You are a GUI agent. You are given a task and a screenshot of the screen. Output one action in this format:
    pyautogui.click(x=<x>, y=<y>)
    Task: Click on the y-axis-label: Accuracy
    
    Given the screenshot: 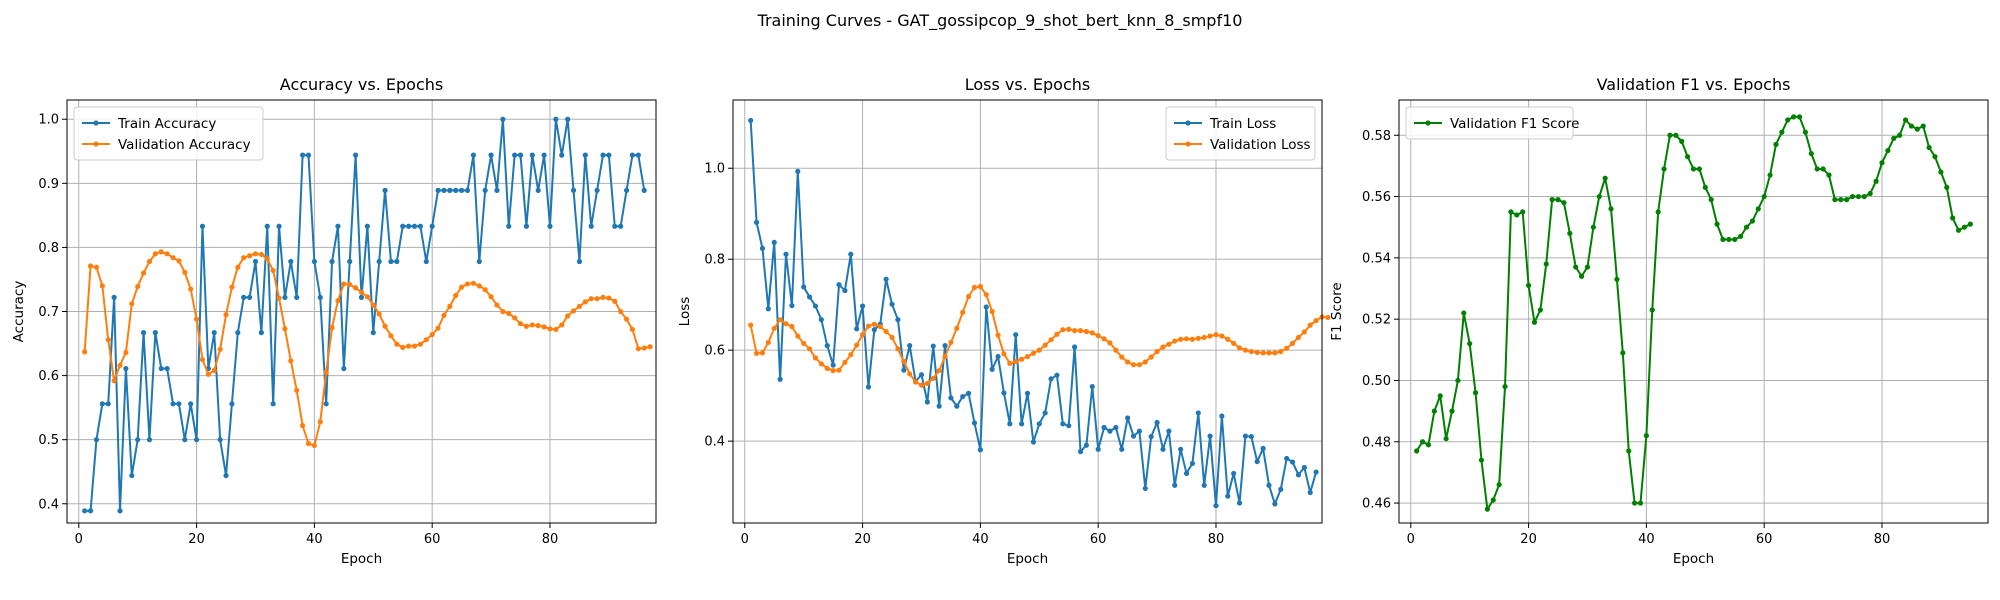 What is the action you would take?
    pyautogui.click(x=19, y=312)
    